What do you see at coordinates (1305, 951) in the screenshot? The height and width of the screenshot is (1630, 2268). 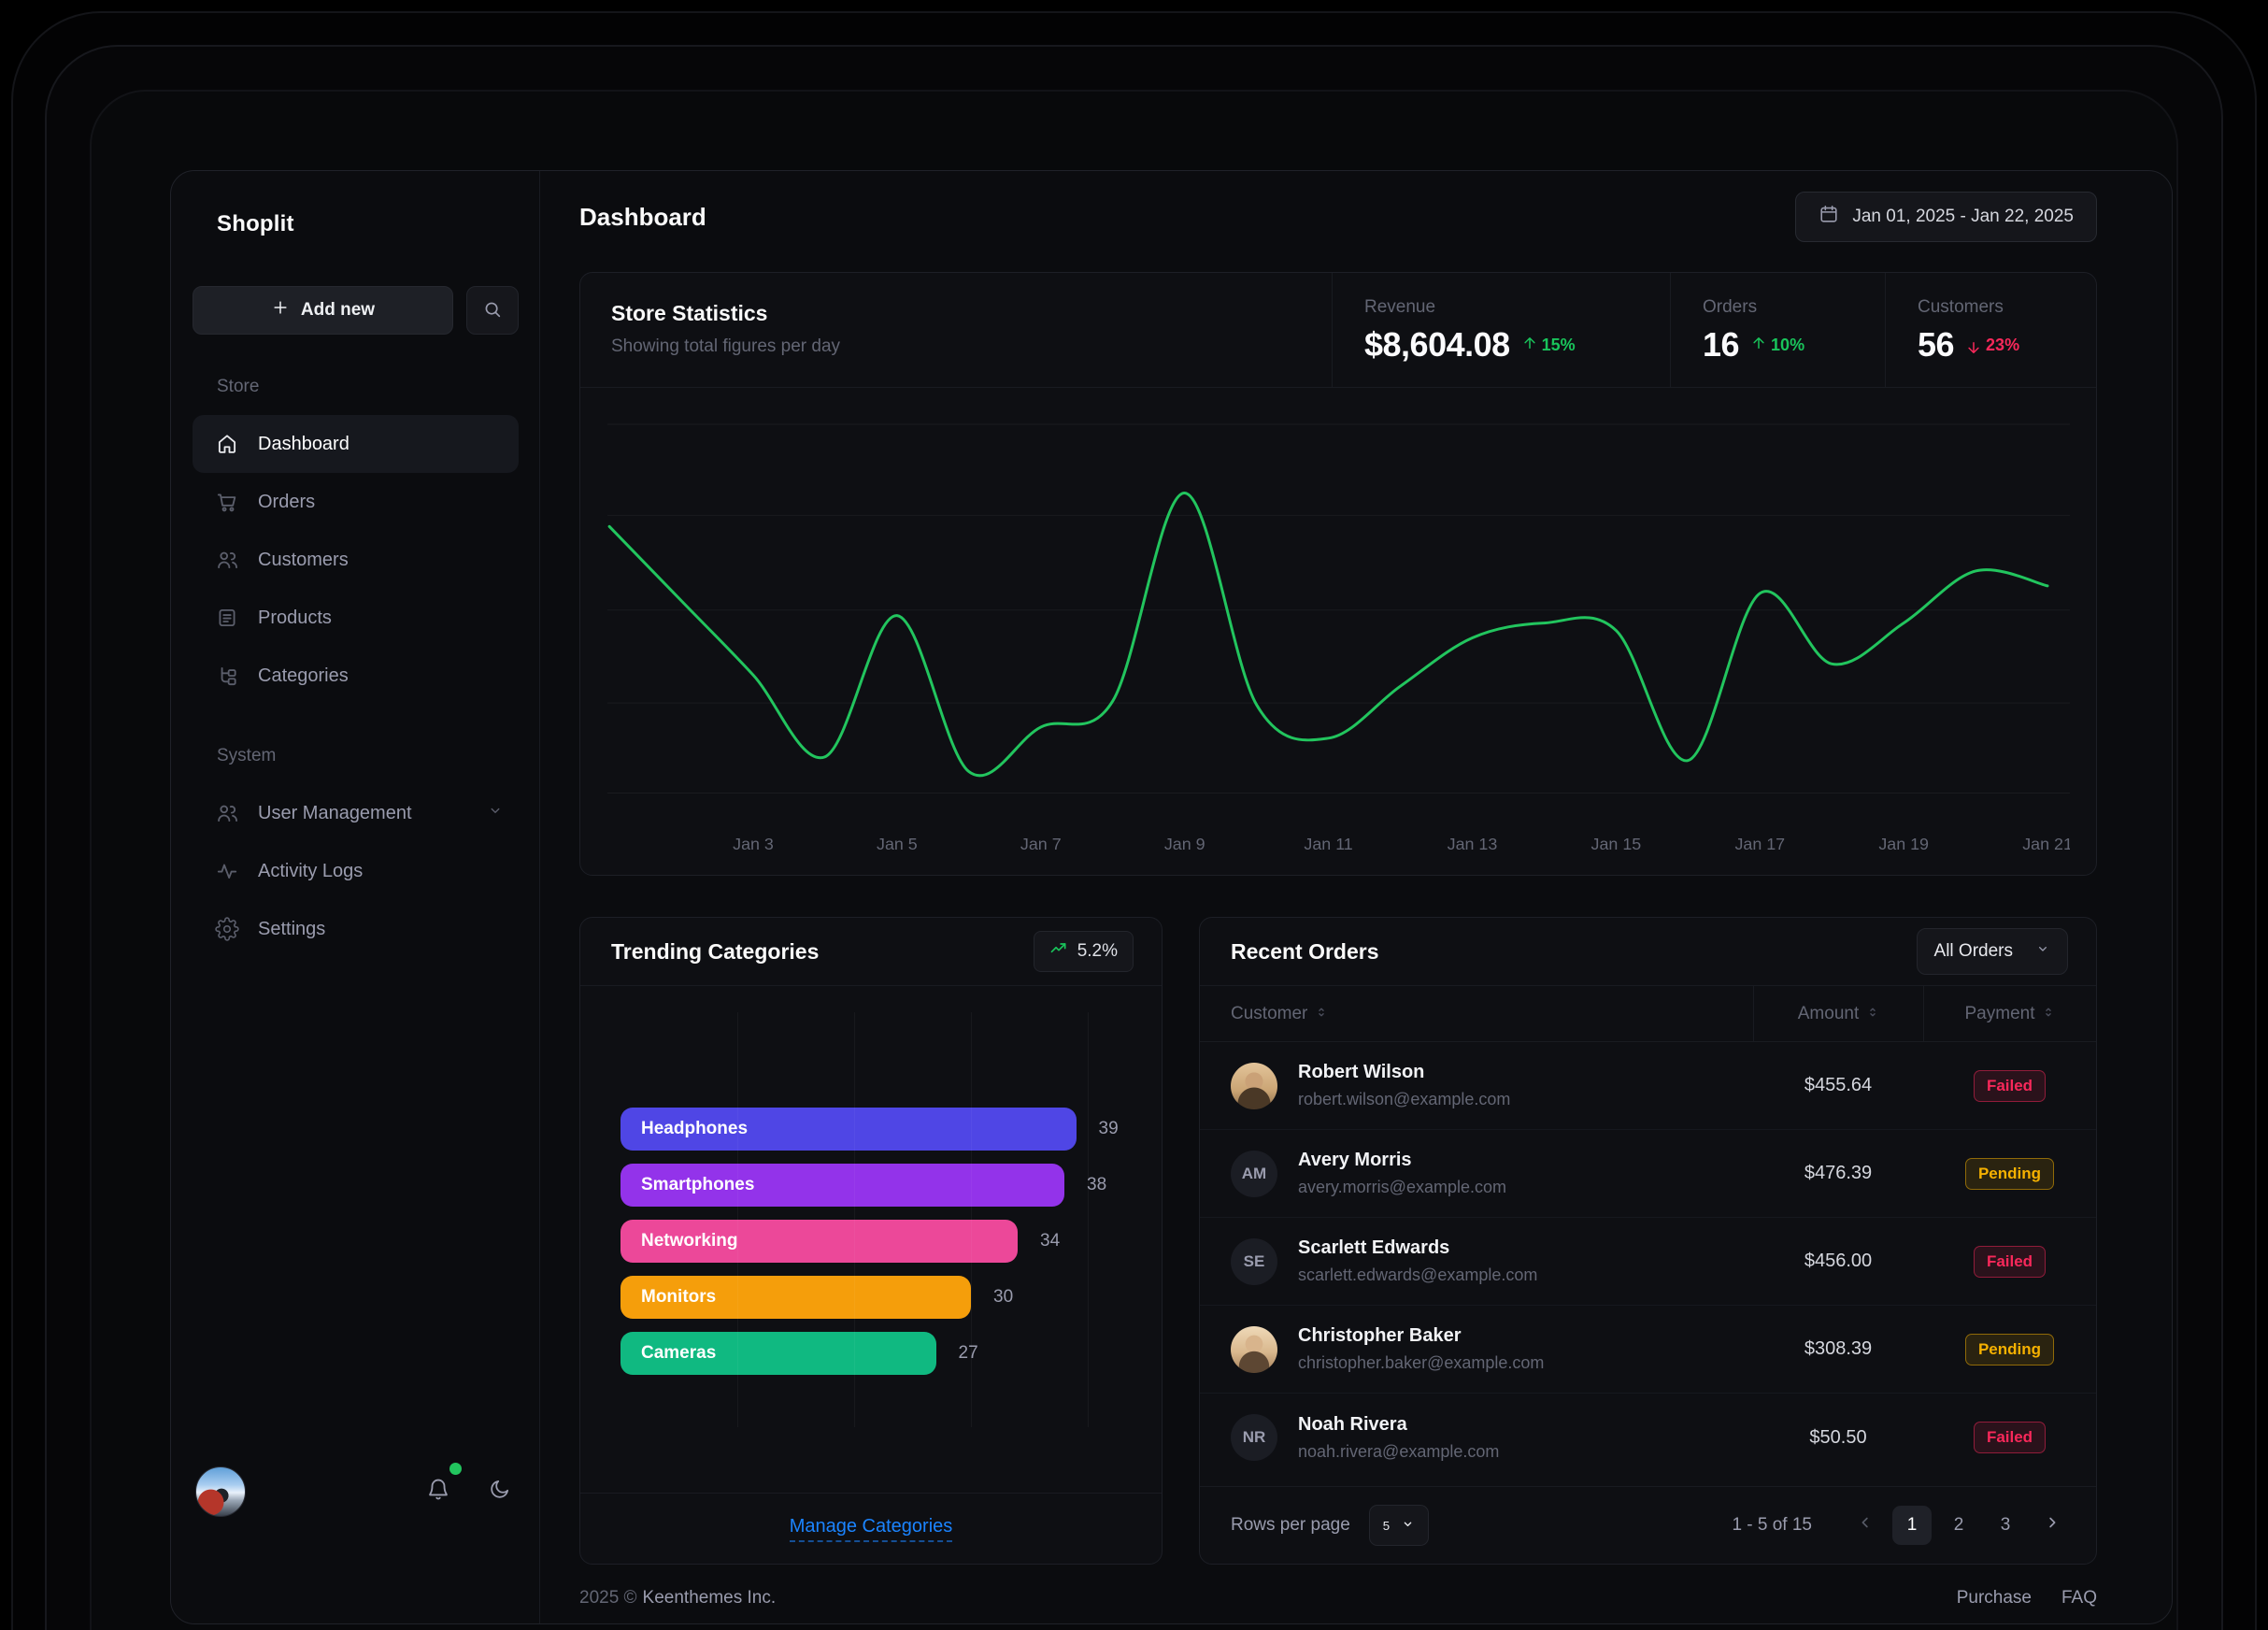 I see `recent-orders-title: Recent Orders` at bounding box center [1305, 951].